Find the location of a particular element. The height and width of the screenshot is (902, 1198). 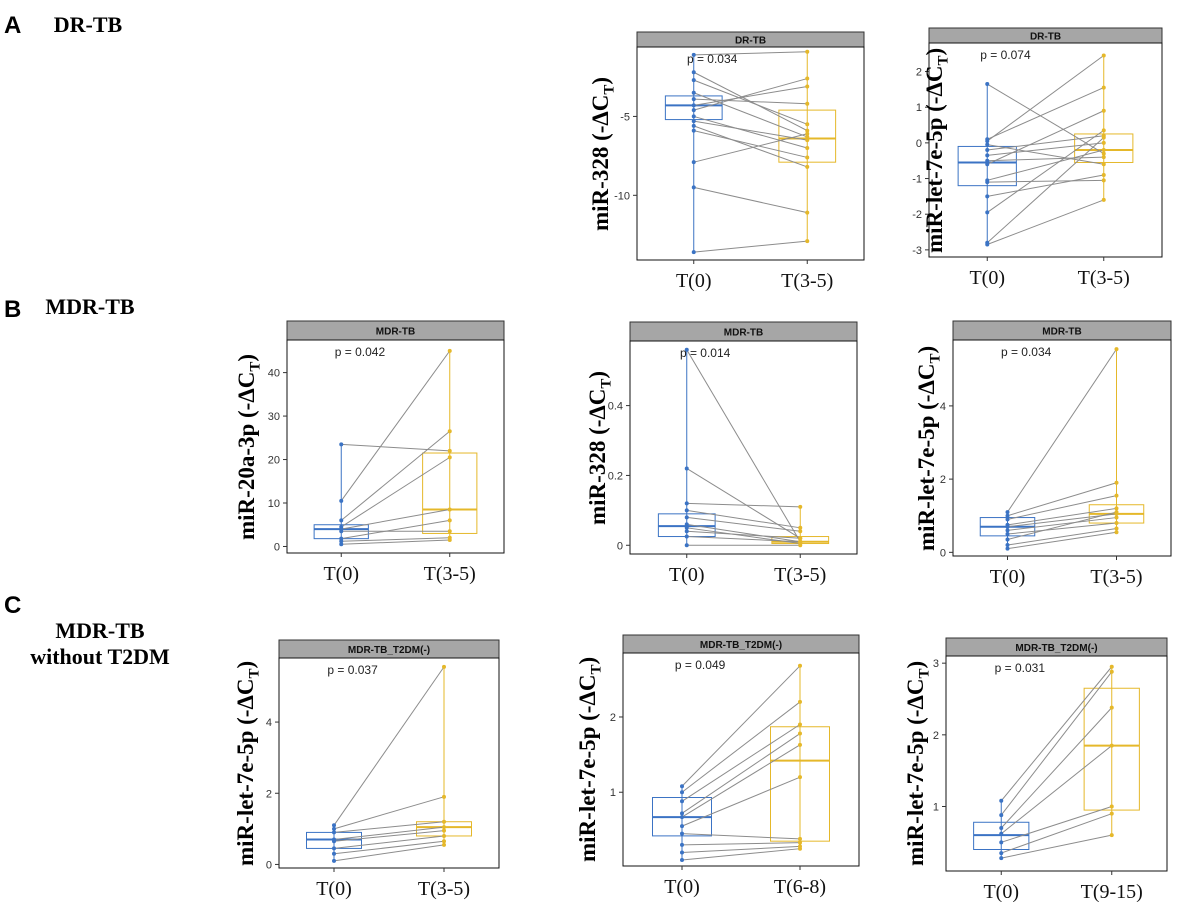

p-value-label: p = 0.074 is located at coordinates (1005, 55).